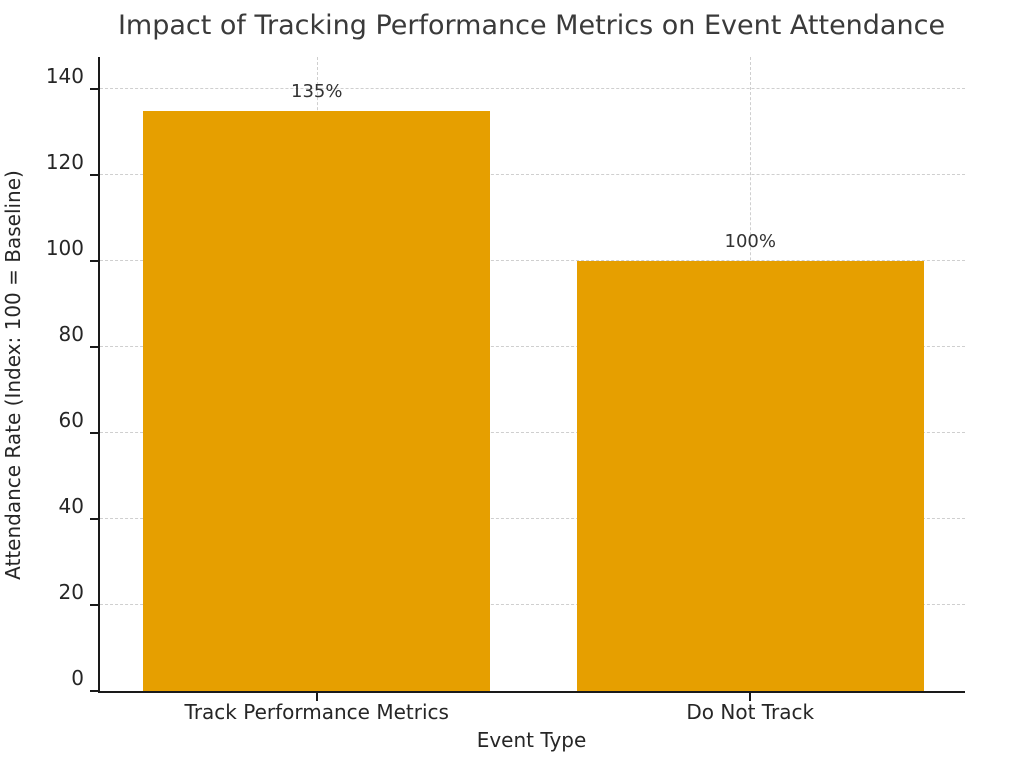 This screenshot has height=770, width=1021. Describe the element at coordinates (71, 592) in the screenshot. I see `y-tick-label: 20` at that location.